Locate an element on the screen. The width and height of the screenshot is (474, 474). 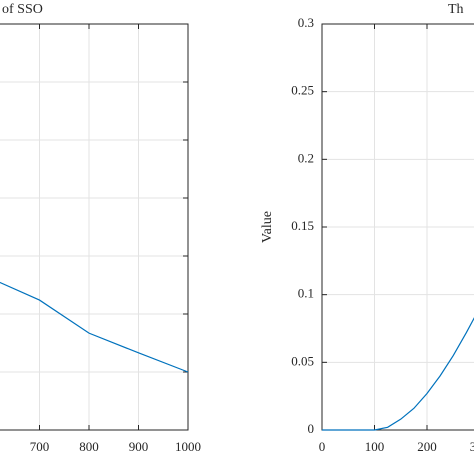
x-tick-label: 1000 is located at coordinates (188, 446).